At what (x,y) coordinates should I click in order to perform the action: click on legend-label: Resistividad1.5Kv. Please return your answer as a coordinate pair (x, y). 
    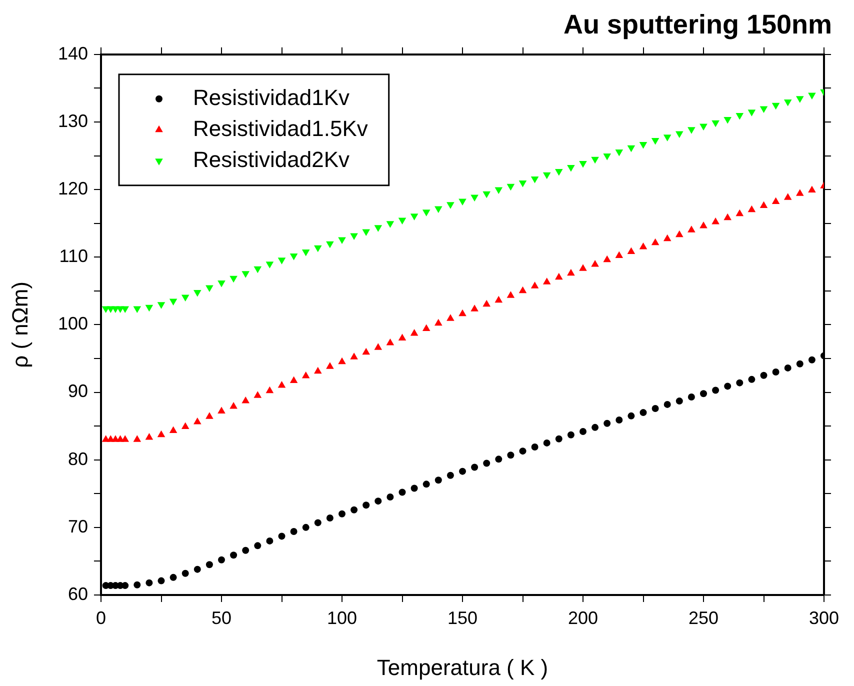
    Looking at the image, I should click on (280, 128).